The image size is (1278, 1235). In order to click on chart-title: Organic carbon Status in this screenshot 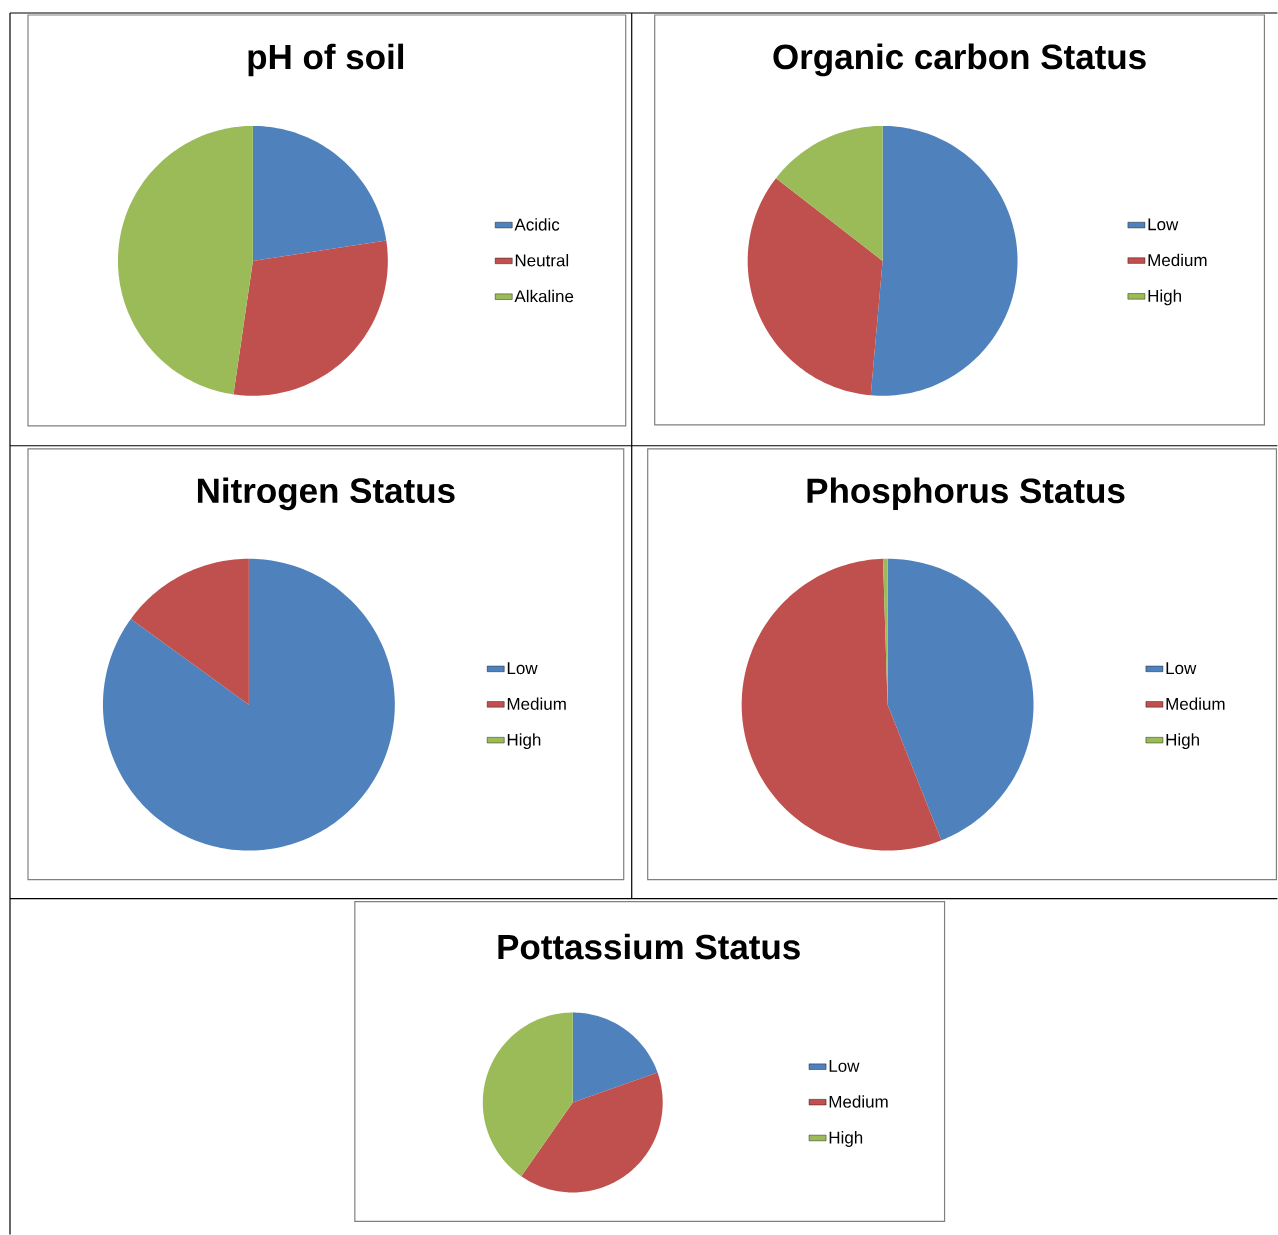, I will do `click(959, 60)`.